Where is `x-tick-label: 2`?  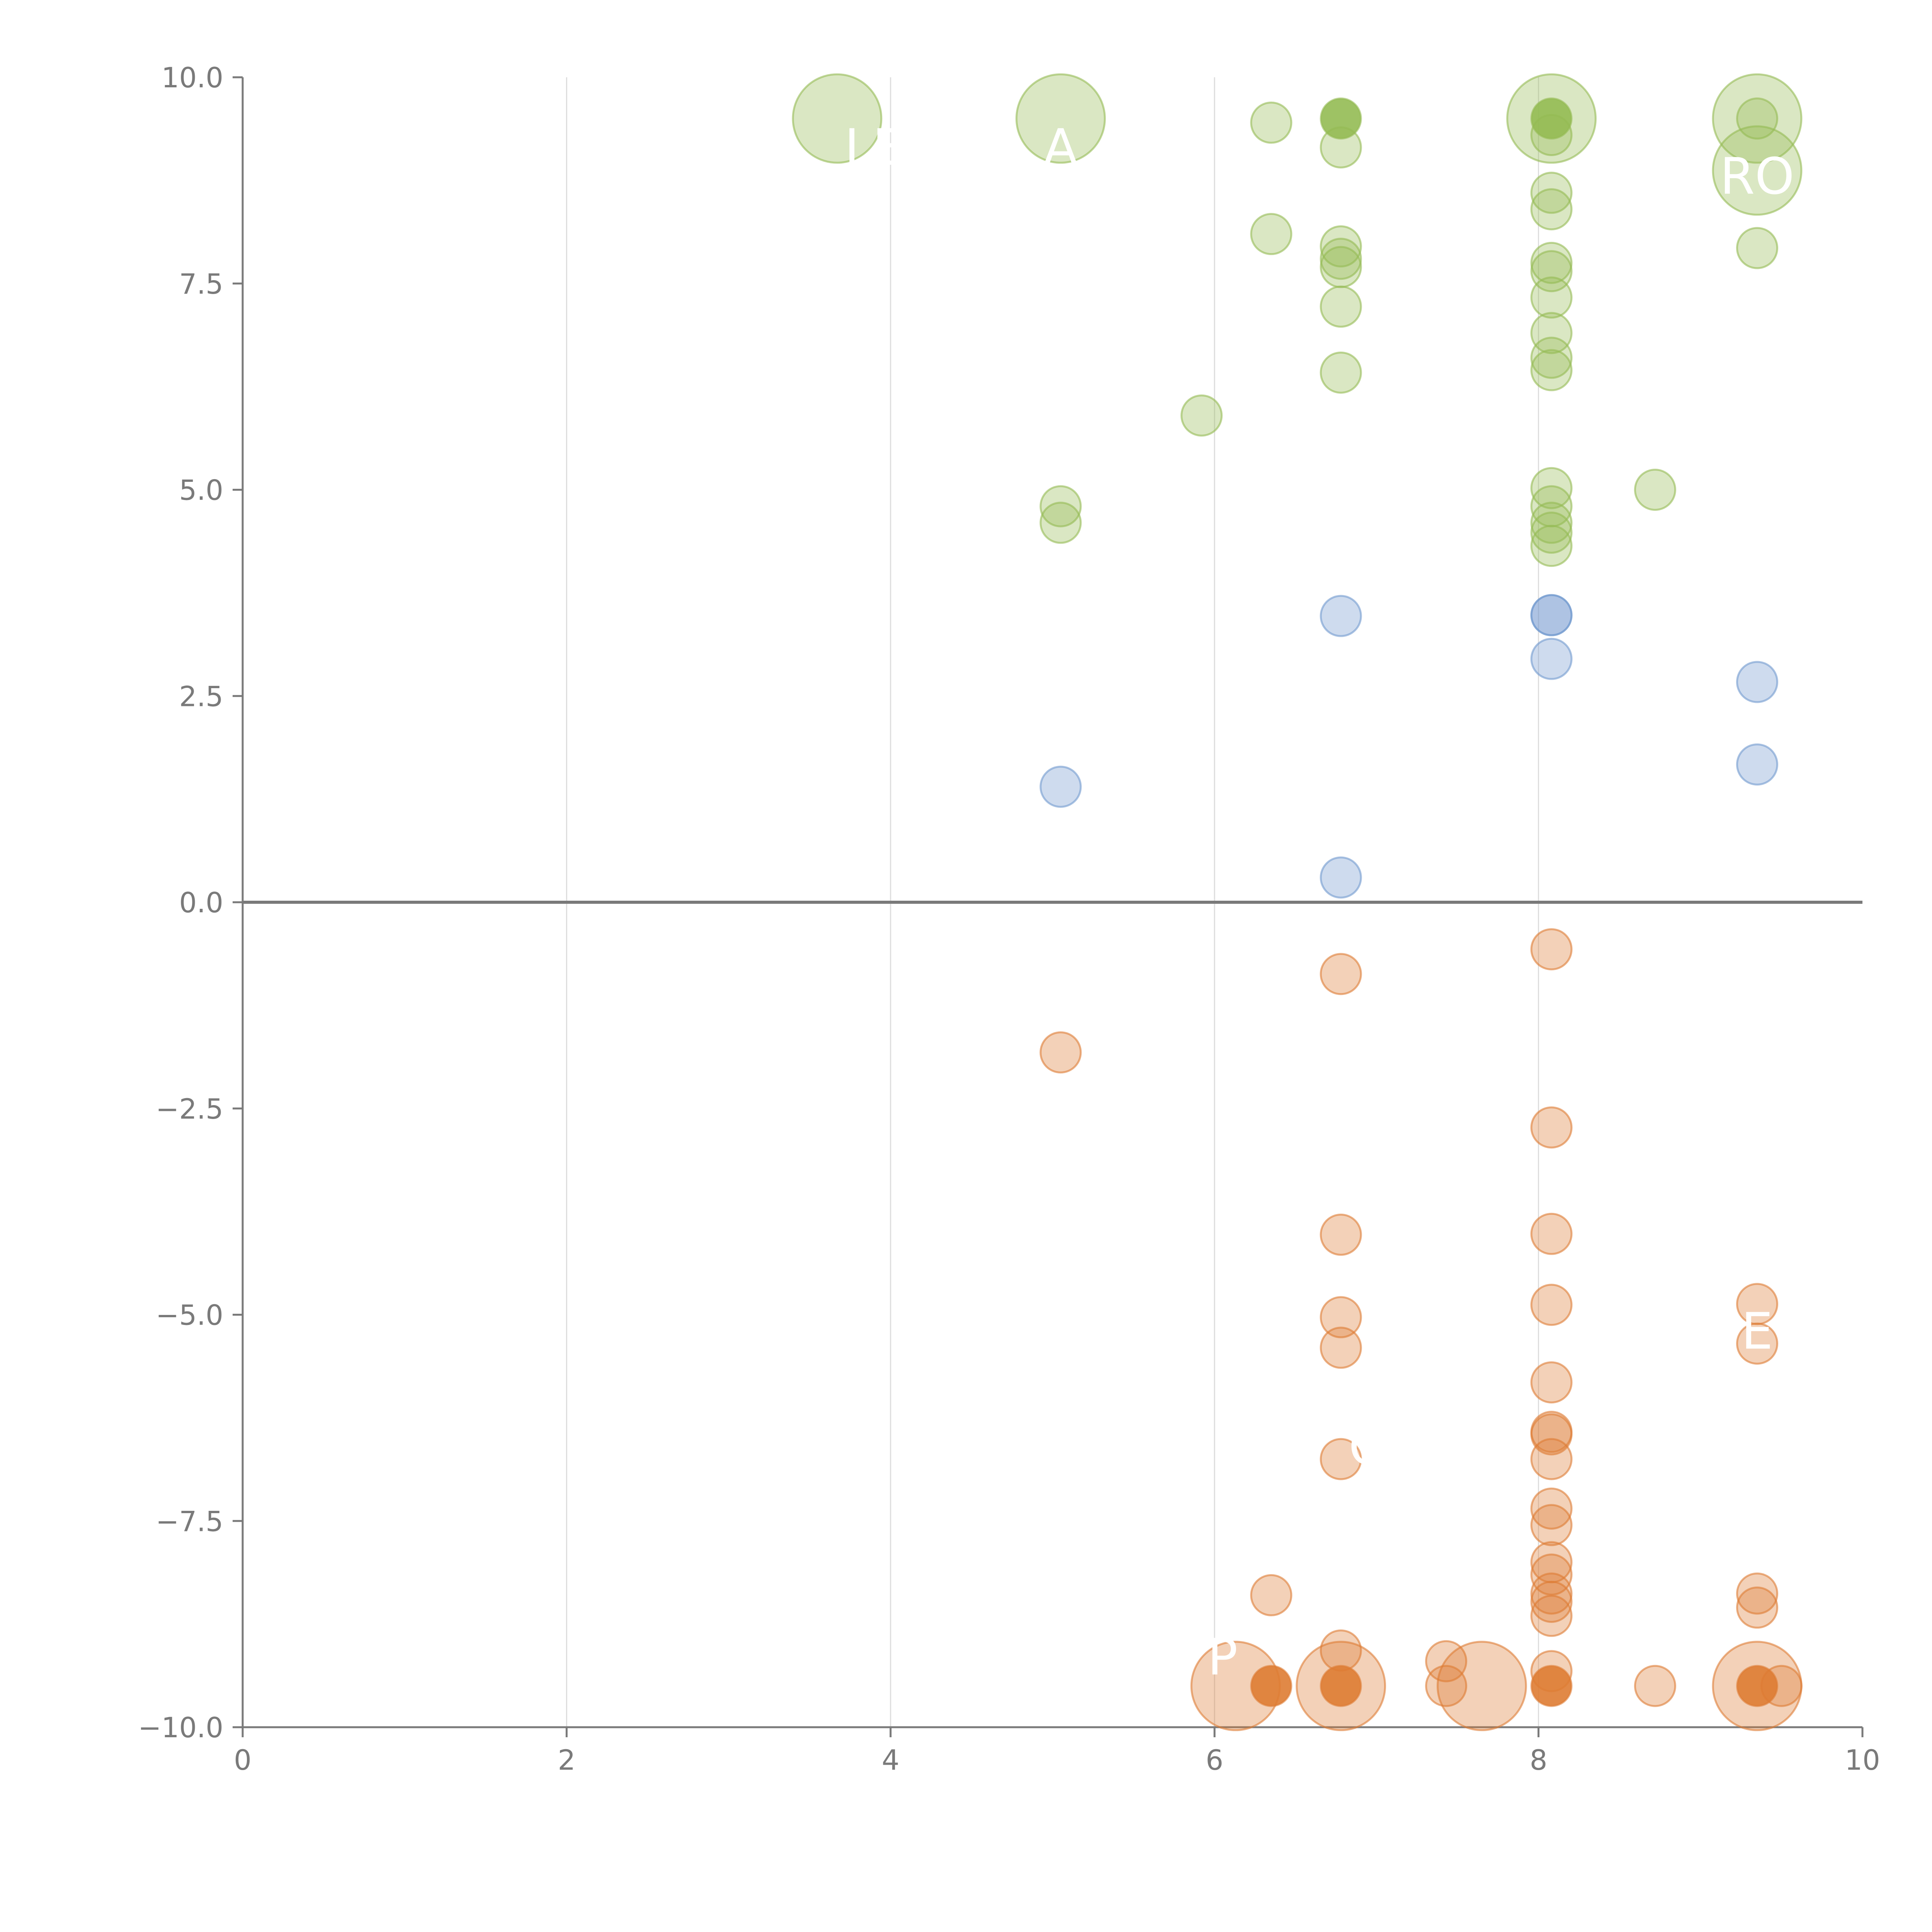 x-tick-label: 2 is located at coordinates (567, 1760).